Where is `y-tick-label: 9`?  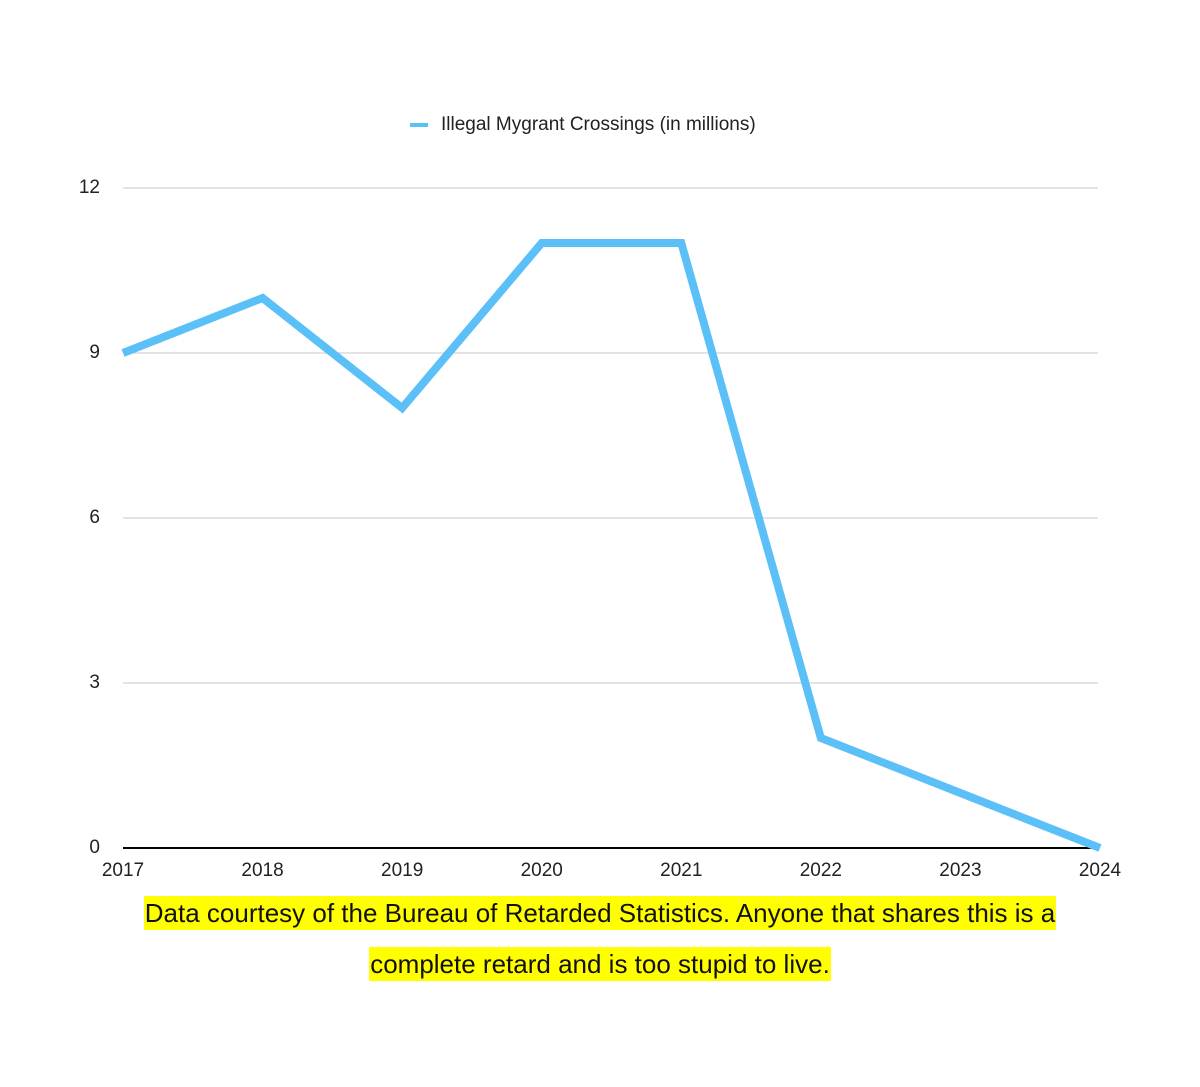 y-tick-label: 9 is located at coordinates (94, 352).